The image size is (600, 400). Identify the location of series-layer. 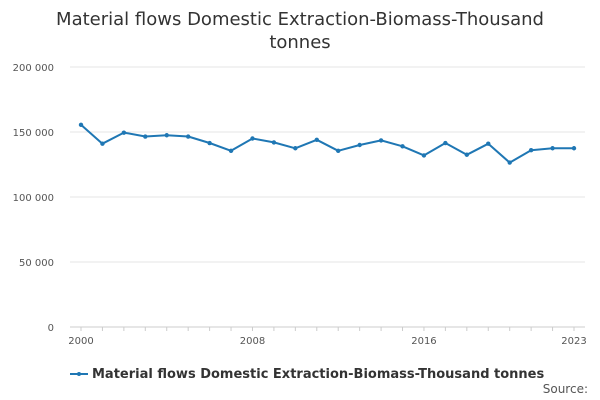
(327, 143).